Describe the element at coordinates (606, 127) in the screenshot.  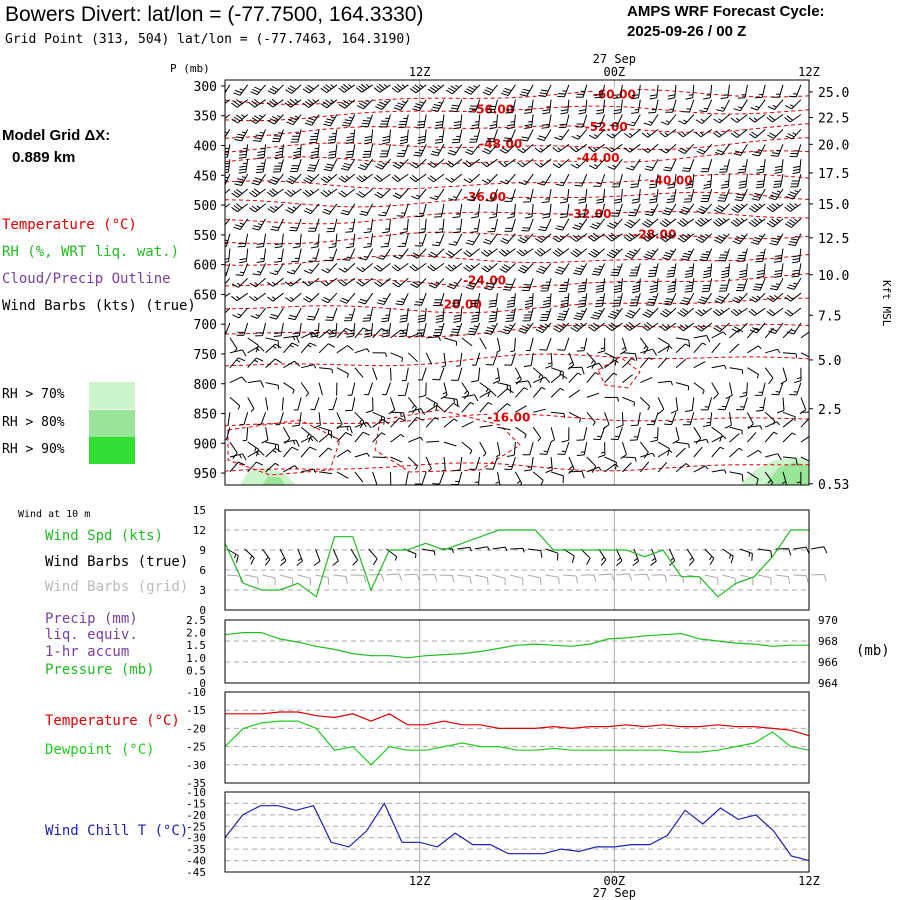
I see `isotherm-label: -52.00` at that location.